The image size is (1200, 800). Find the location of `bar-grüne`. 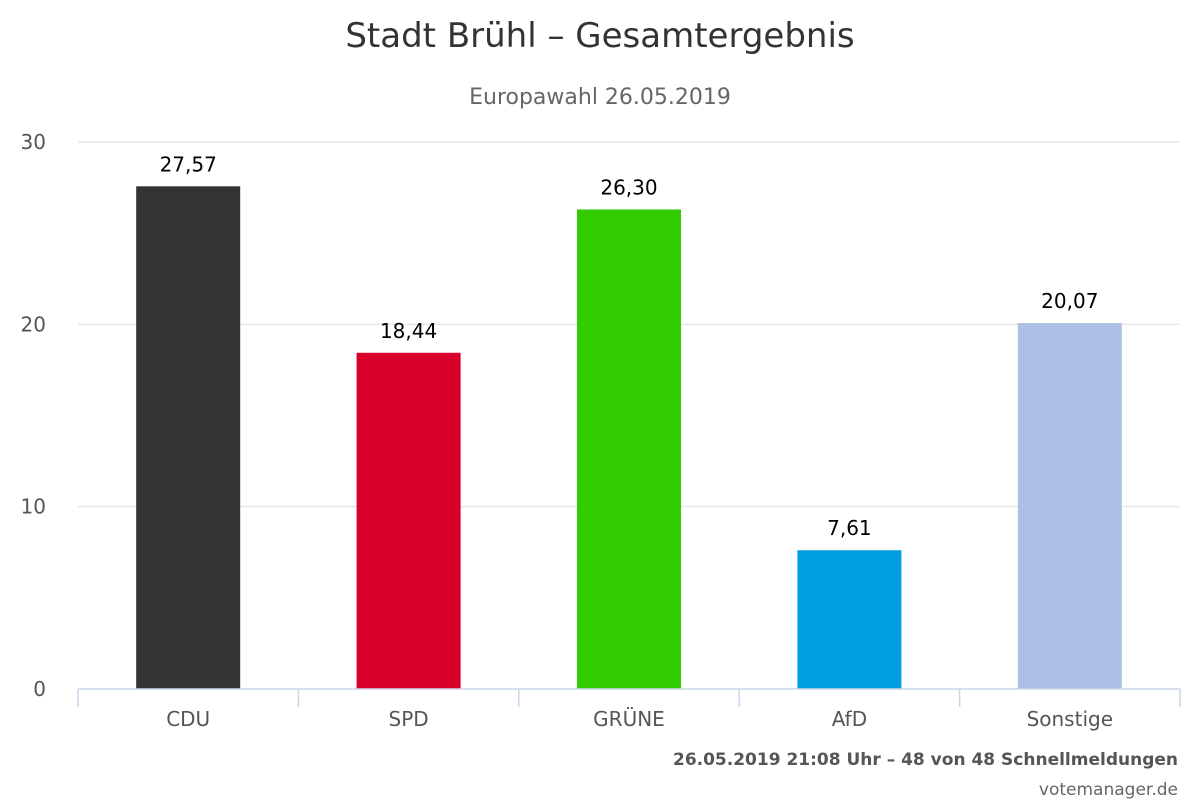

bar-grüne is located at coordinates (629, 449).